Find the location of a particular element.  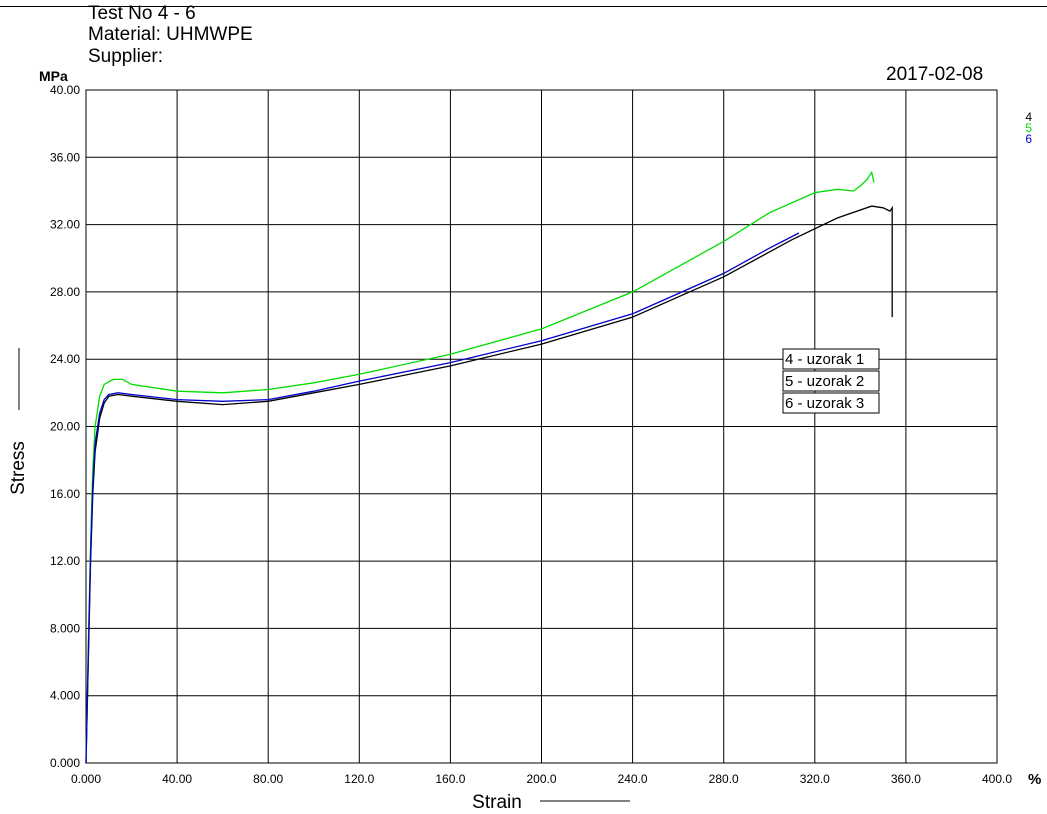

y-tick-label: 12.00 is located at coordinates (65, 561).